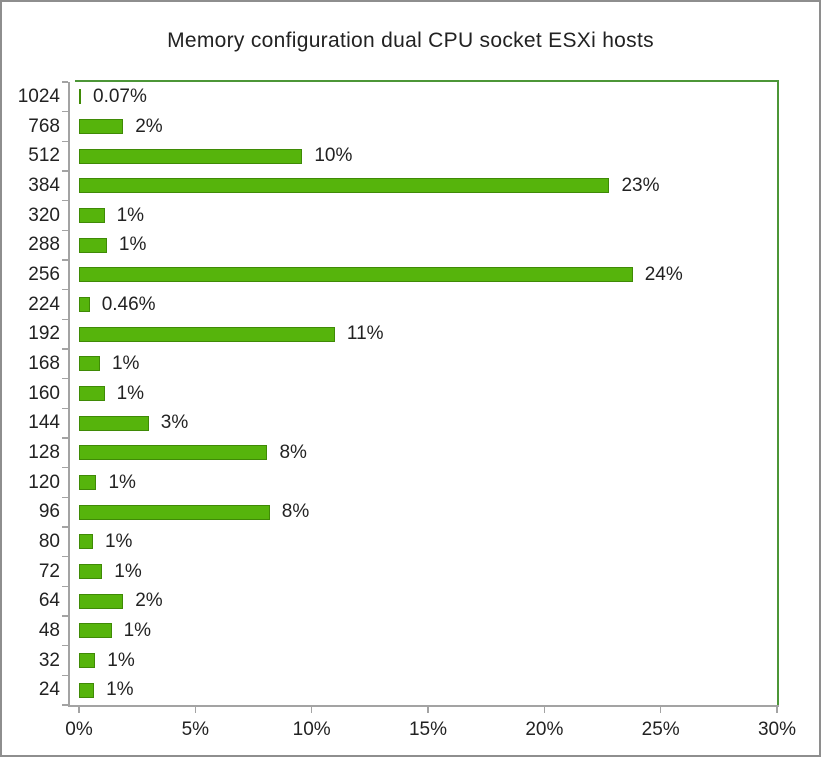 The width and height of the screenshot is (821, 757). Describe the element at coordinates (44, 334) in the screenshot. I see `y-tick-label: 192` at that location.